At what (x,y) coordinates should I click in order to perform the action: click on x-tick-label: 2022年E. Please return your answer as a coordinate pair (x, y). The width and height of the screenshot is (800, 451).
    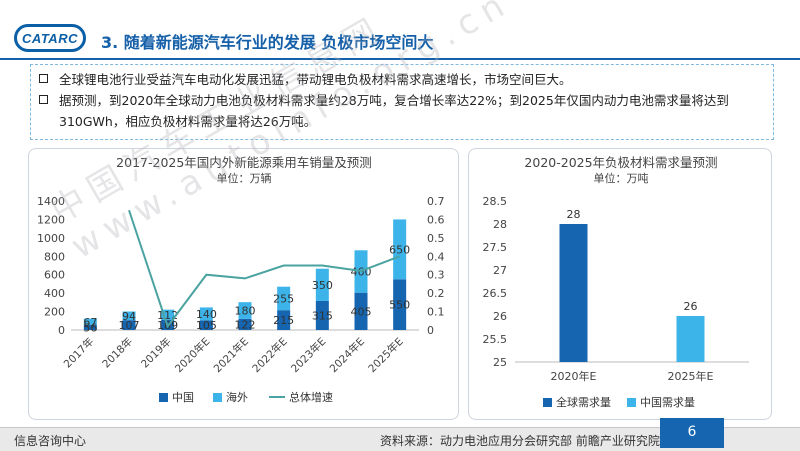
    Looking at the image, I should click on (270, 355).